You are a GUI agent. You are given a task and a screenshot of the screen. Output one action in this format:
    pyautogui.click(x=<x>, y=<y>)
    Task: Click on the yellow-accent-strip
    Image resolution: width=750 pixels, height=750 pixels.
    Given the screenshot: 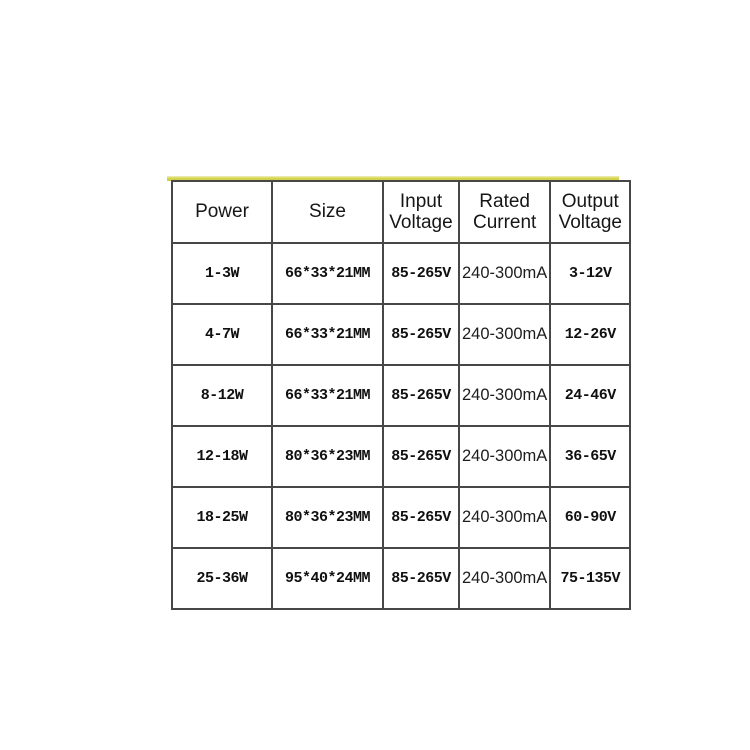 What is the action you would take?
    pyautogui.click(x=393, y=178)
    